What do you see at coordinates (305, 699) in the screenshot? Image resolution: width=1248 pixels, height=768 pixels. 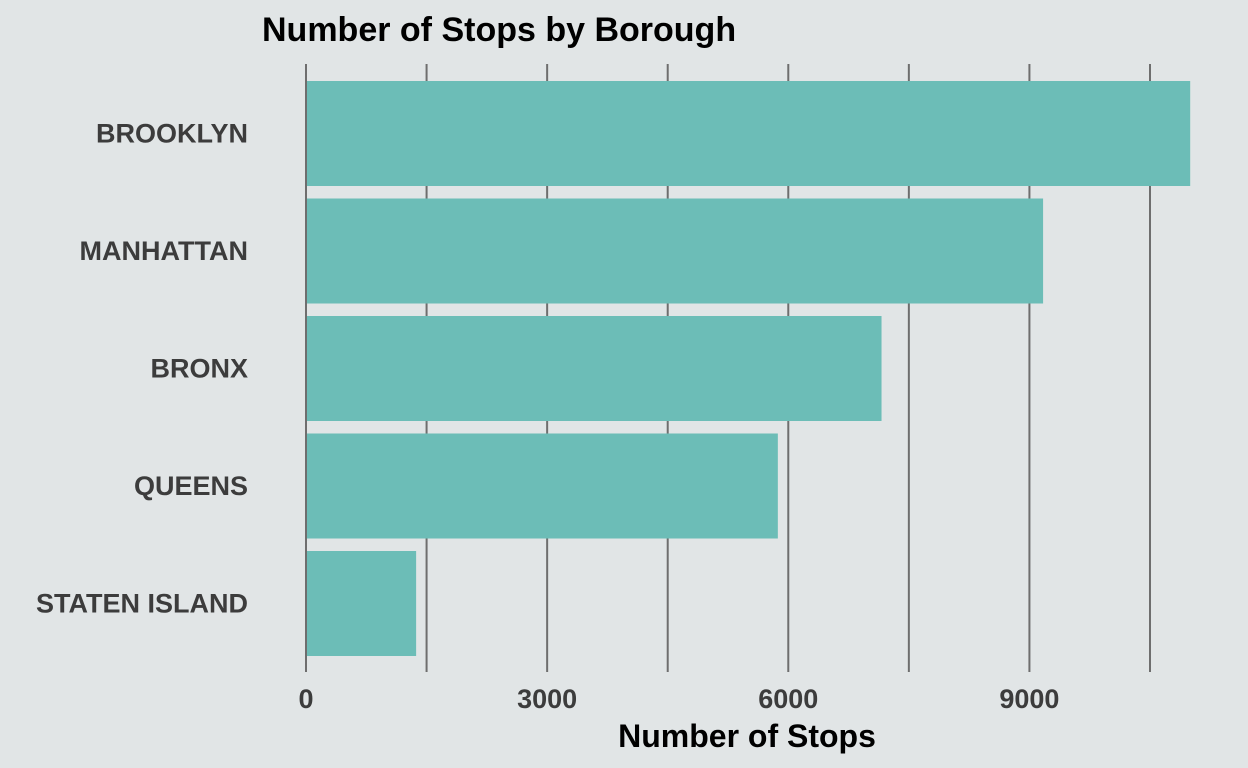 I see `x-tick-label: 0` at bounding box center [305, 699].